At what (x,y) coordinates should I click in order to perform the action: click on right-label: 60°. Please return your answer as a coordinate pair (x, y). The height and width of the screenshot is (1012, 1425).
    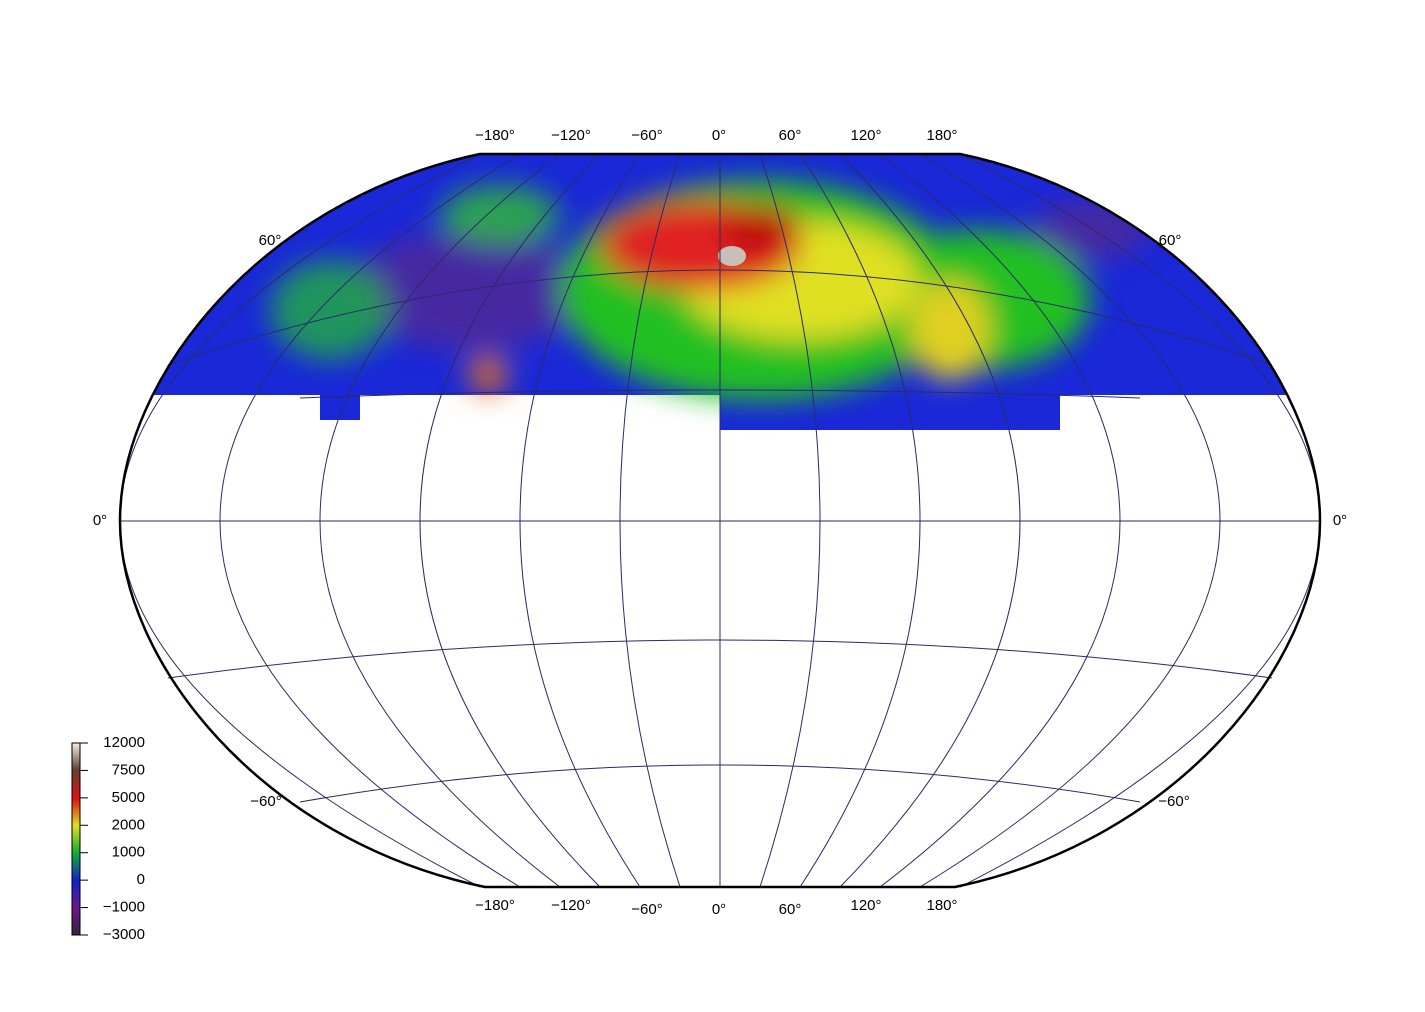
    Looking at the image, I should click on (1170, 240).